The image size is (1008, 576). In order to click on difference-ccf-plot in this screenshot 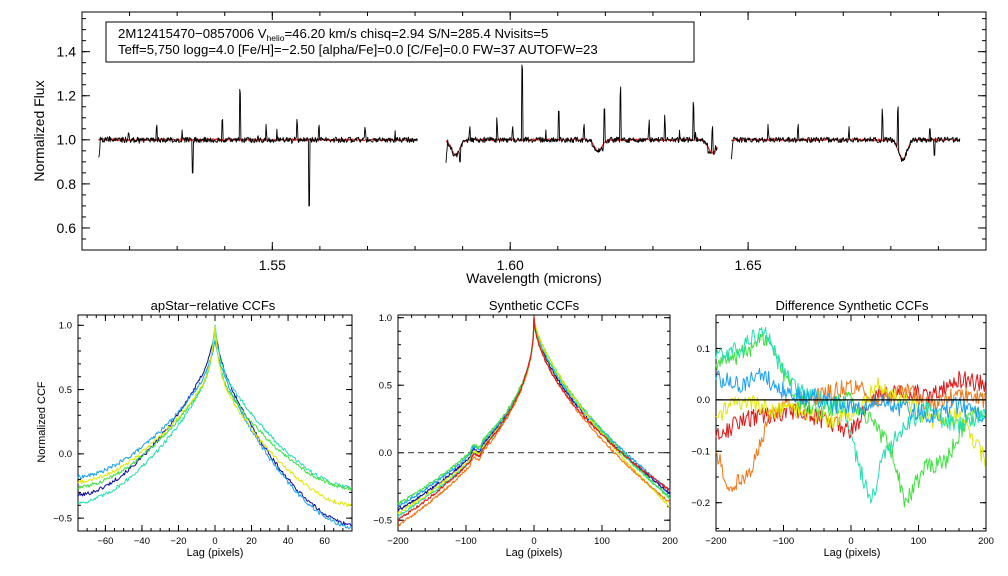, I will do `click(850, 417)`.